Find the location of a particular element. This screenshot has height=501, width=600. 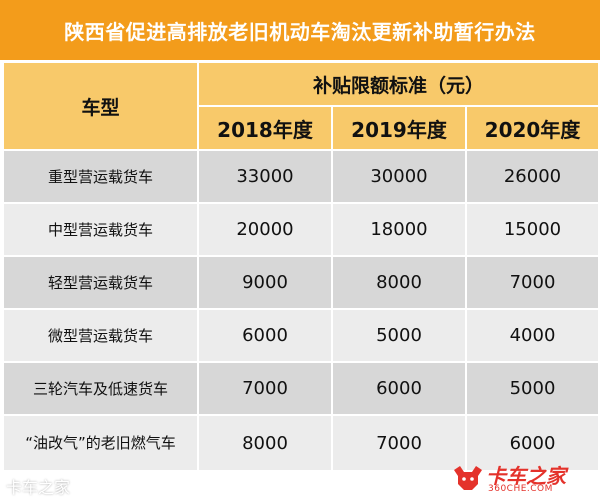

table-row: “油改气”的老旧燃气车 8000 7000 6000 is located at coordinates (301, 443).